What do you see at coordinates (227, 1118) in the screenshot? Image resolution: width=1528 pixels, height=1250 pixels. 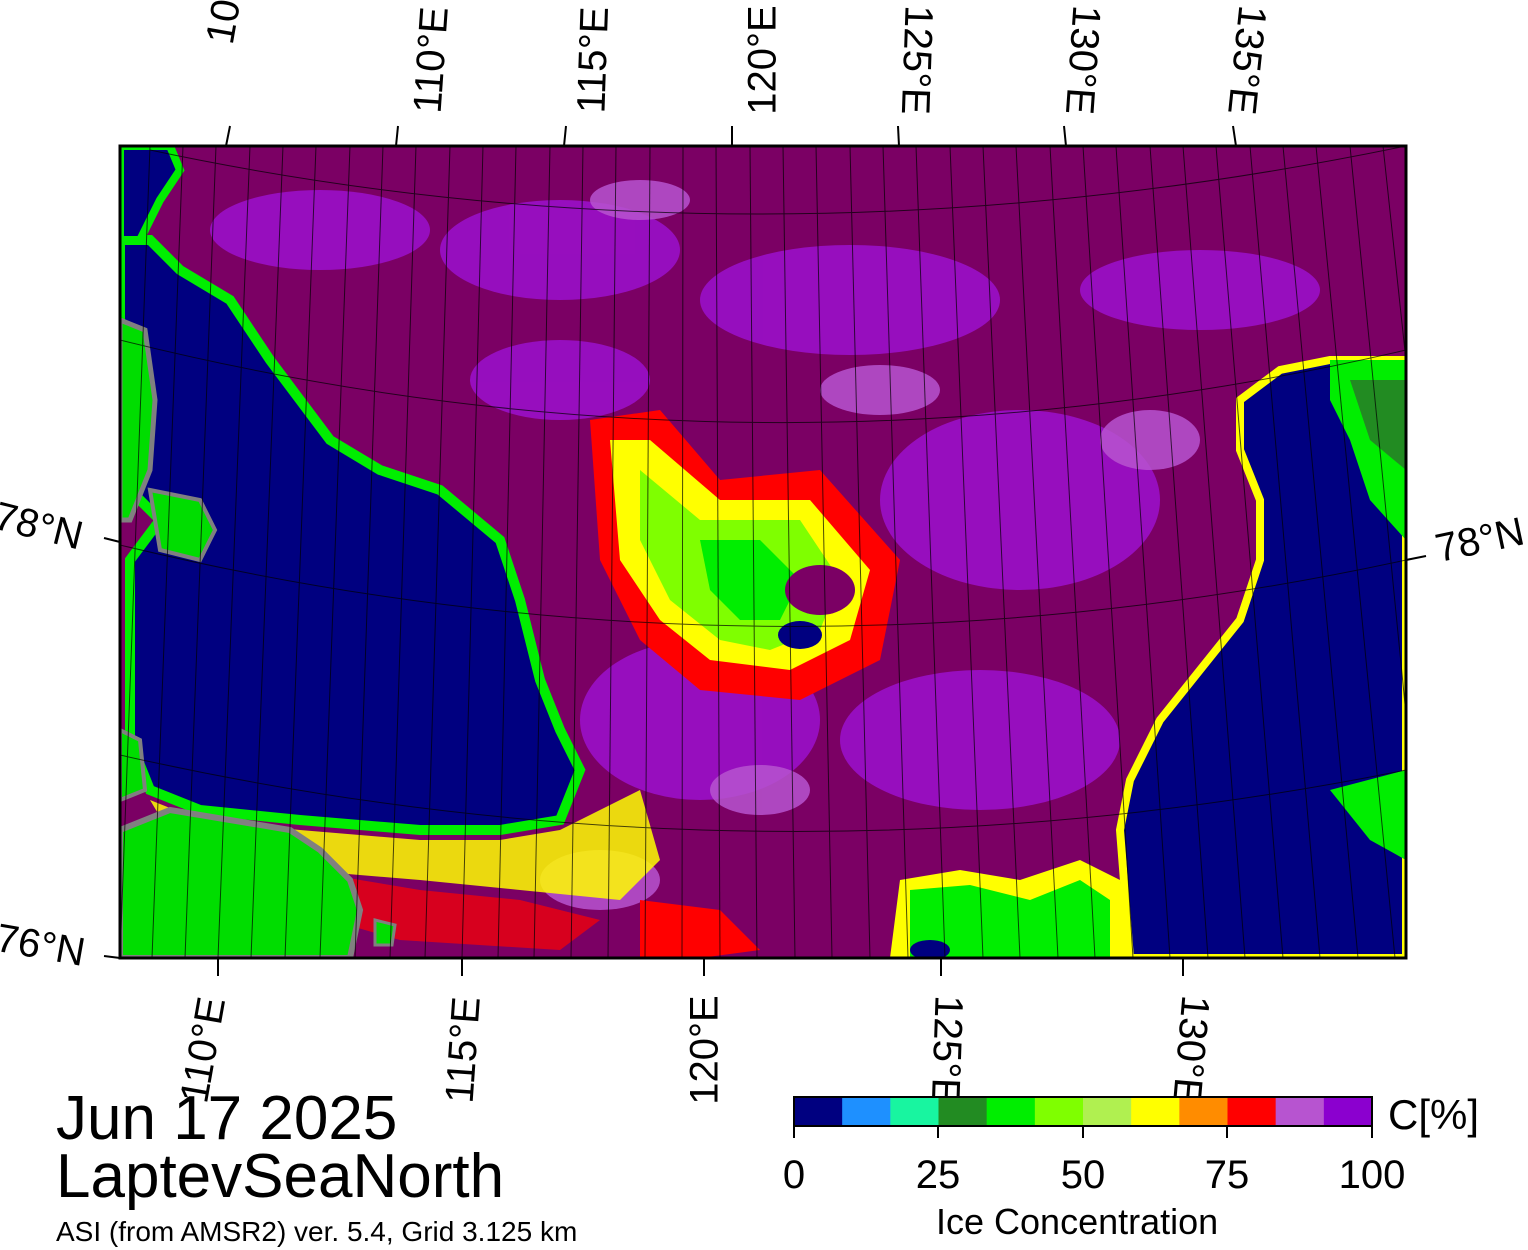 I see `map-date: Jun 17 2025` at bounding box center [227, 1118].